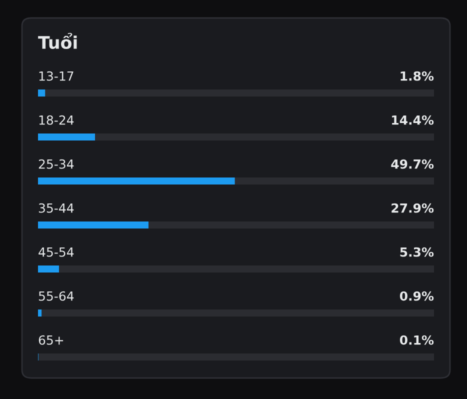  What do you see at coordinates (56, 76) in the screenshot?
I see `y-tick-label: 13-17` at bounding box center [56, 76].